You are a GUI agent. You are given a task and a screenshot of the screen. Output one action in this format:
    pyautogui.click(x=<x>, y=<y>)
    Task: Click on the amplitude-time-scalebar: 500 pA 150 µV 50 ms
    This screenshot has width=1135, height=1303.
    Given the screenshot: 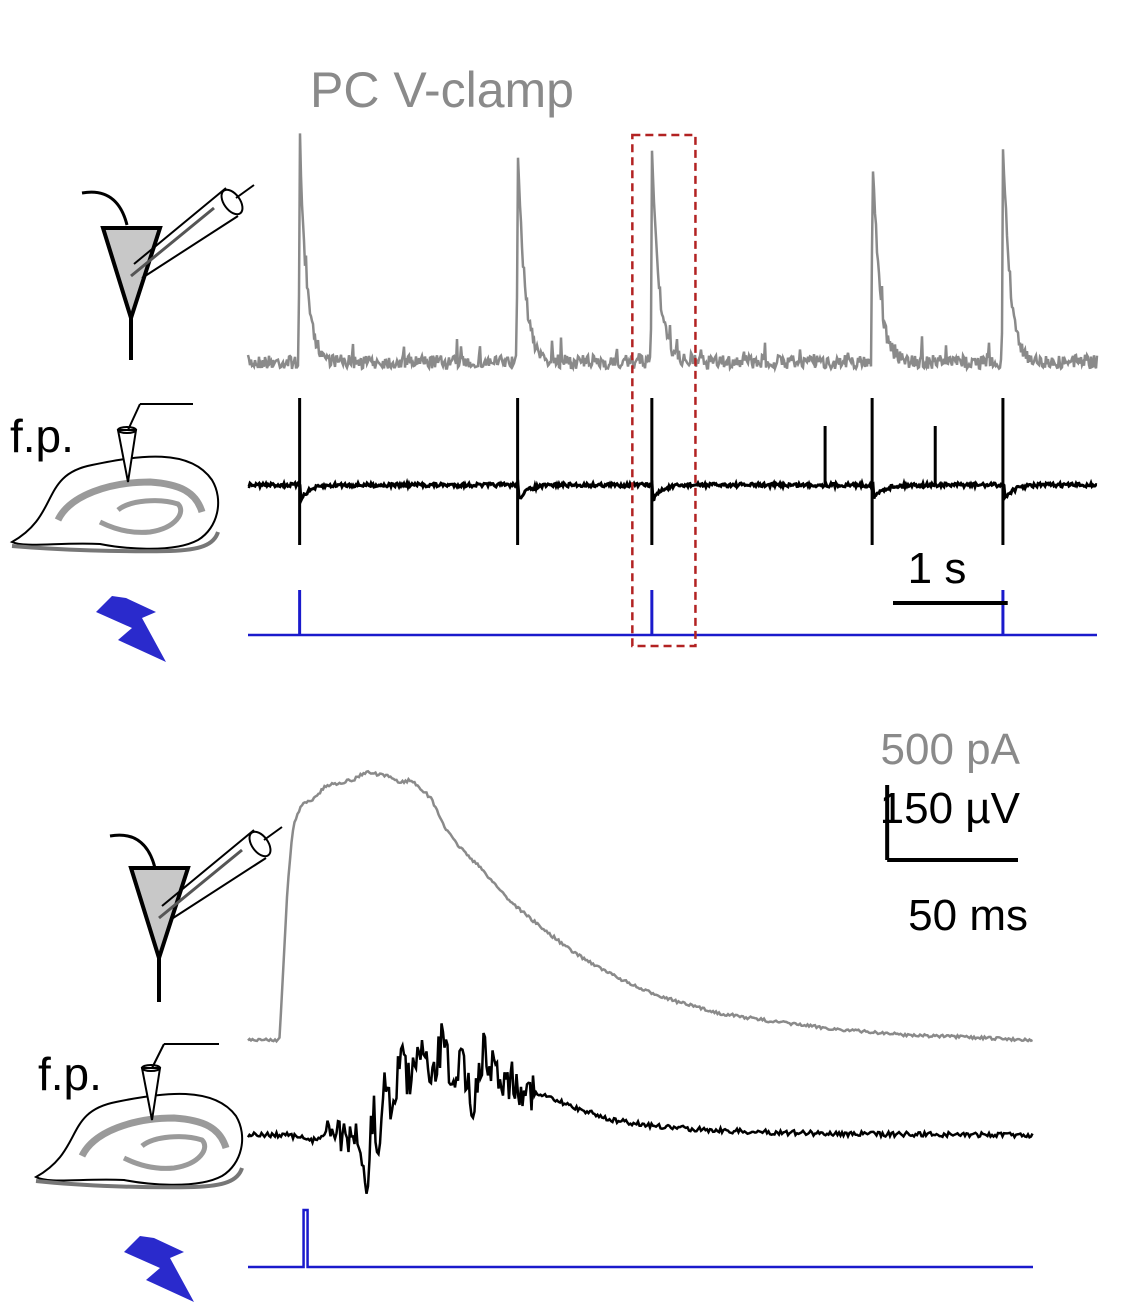 What is the action you would take?
    pyautogui.click(x=954, y=832)
    